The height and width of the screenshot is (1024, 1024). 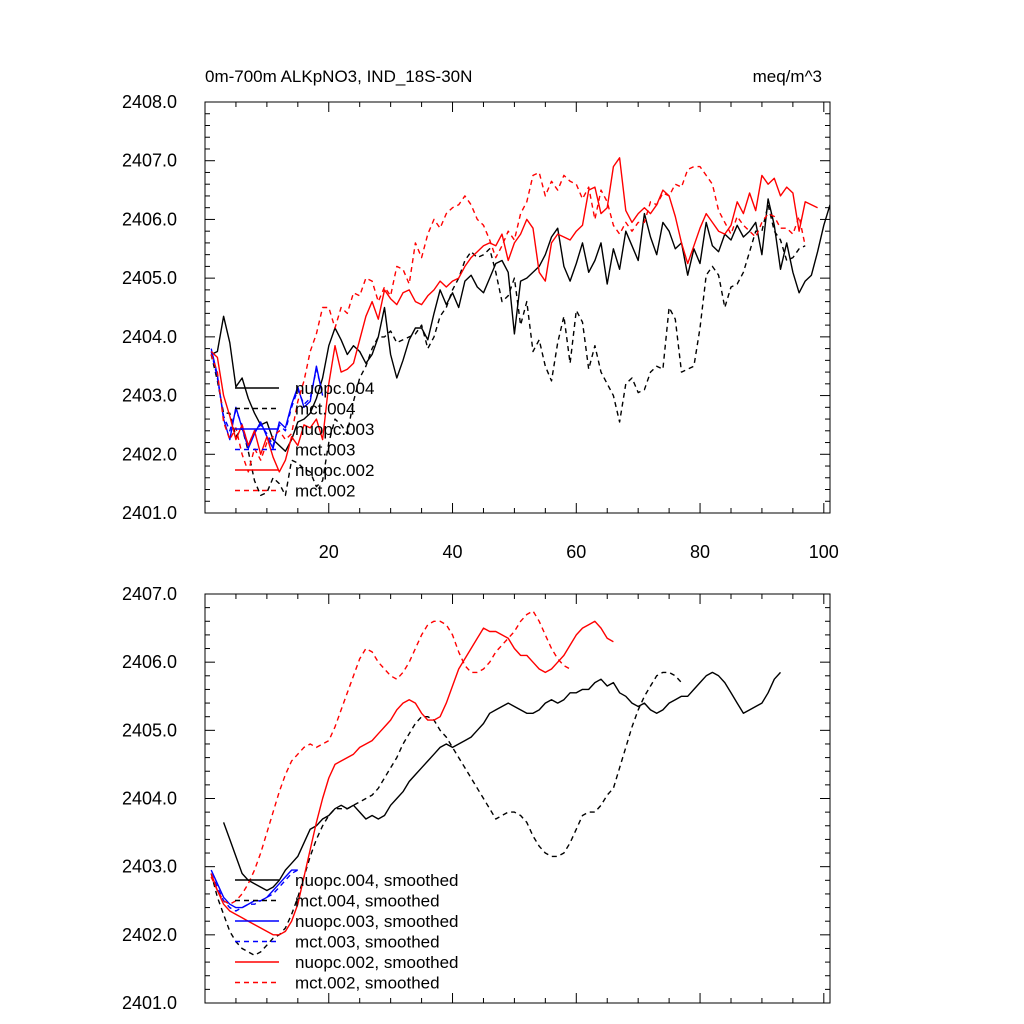 I want to click on chart-title: 0m-700m ALKpNO3, IND_18S-30N, so click(x=338, y=76).